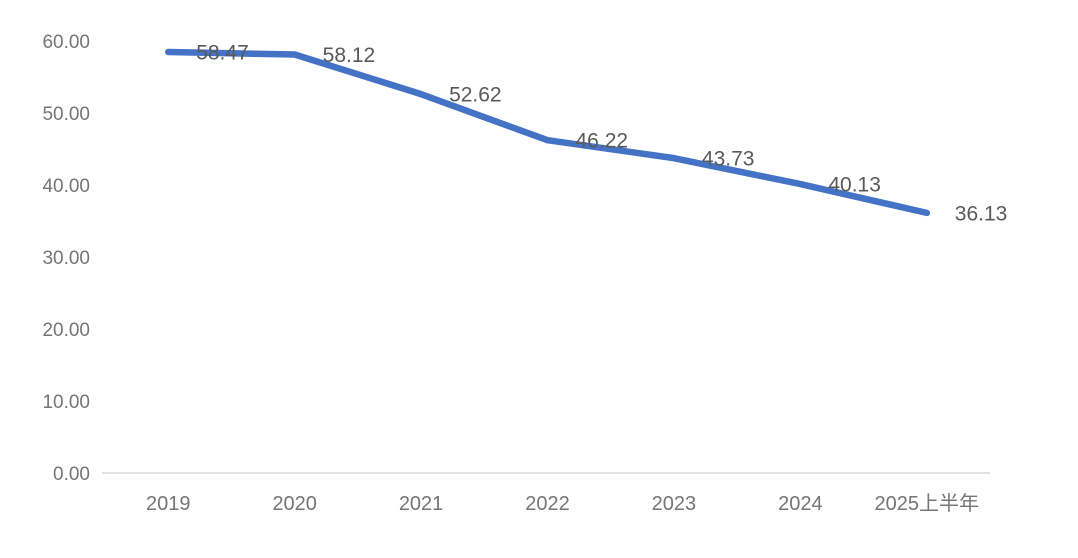 The image size is (1078, 558). Describe the element at coordinates (927, 503) in the screenshot. I see `x-axis-category-label: 2025上半年` at that location.